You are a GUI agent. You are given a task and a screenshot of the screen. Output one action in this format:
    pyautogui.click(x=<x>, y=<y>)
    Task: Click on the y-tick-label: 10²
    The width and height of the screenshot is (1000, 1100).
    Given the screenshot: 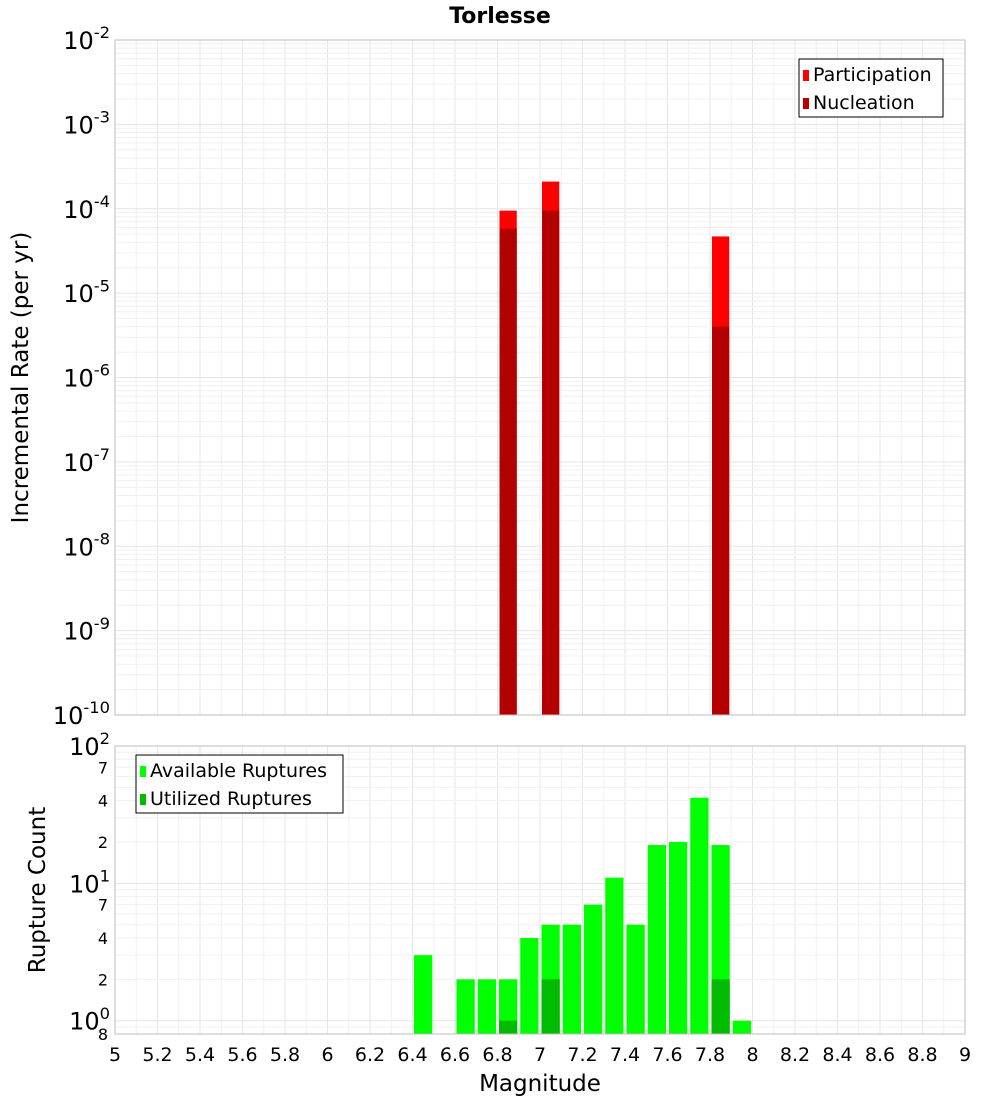 What is the action you would take?
    pyautogui.click(x=89, y=745)
    